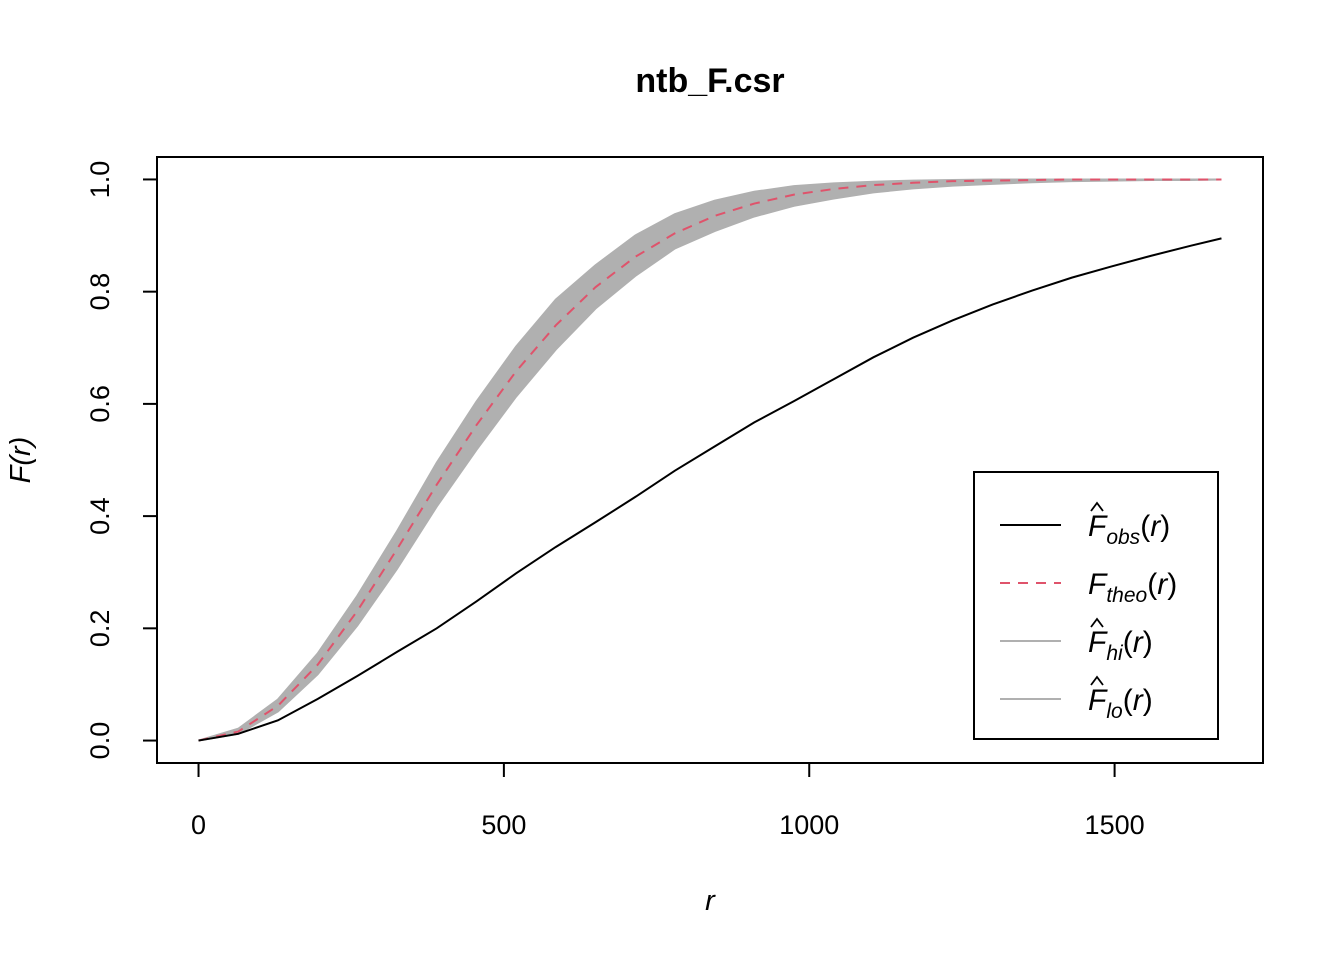 This screenshot has height=960, width=1344. I want to click on x-axis: 0 500 1000 1500, so click(668, 801).